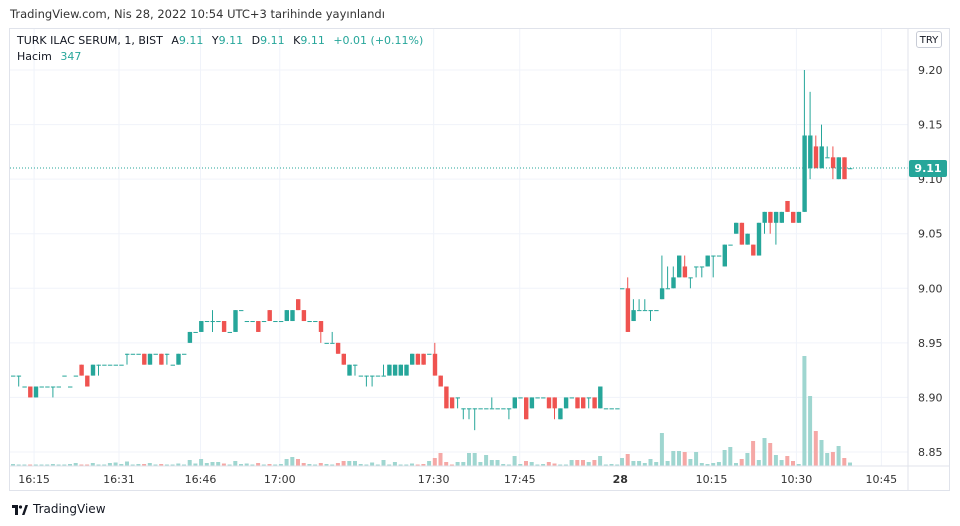  Describe the element at coordinates (929, 39) in the screenshot. I see `currency-button: TRY` at that location.